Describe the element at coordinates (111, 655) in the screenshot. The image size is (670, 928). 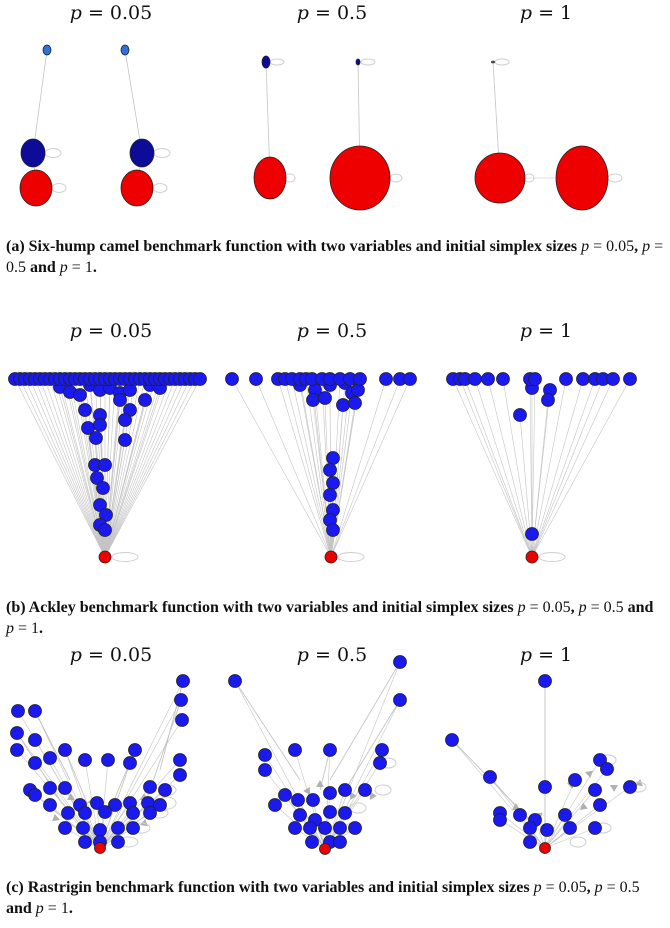
I see `subplot-label-c-1: p = 0.05` at that location.